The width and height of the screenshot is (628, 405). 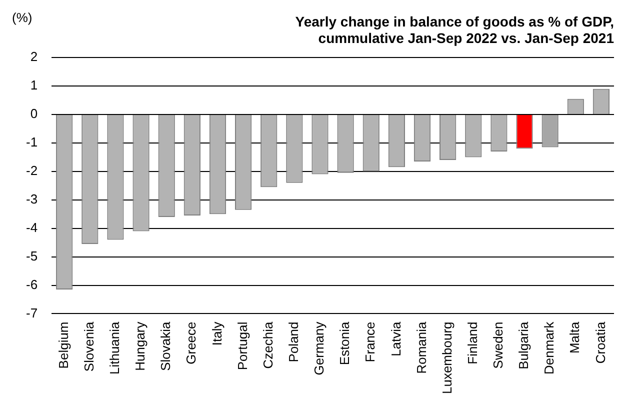 I want to click on x-tick-label: Sweden, so click(x=498, y=345).